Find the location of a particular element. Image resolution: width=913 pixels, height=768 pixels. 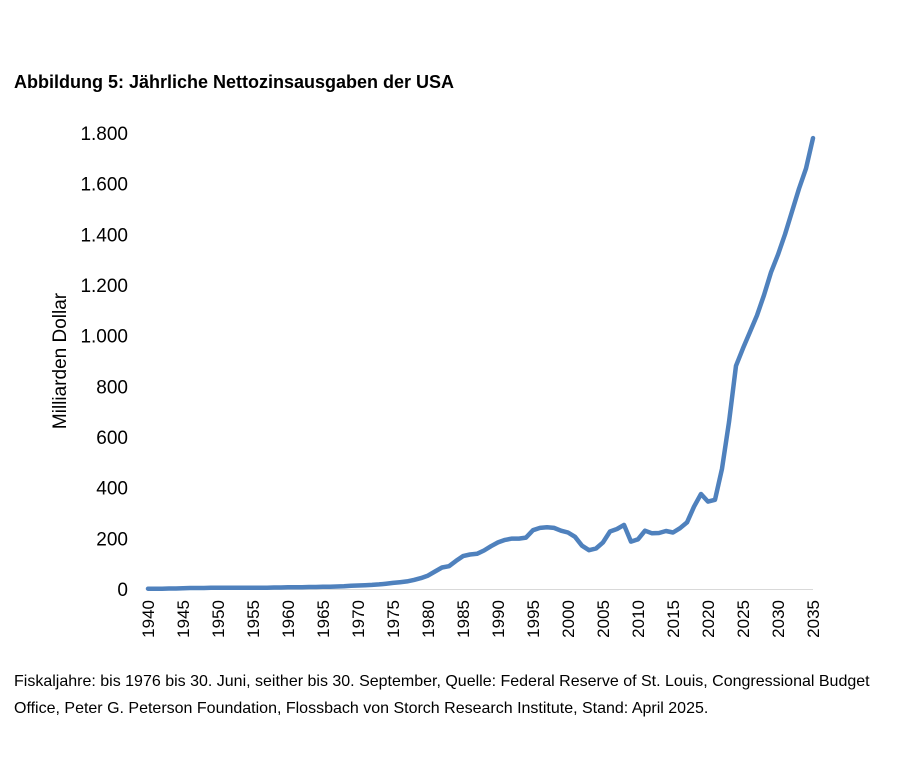

y-tick-label: 1.400 is located at coordinates (104, 235).